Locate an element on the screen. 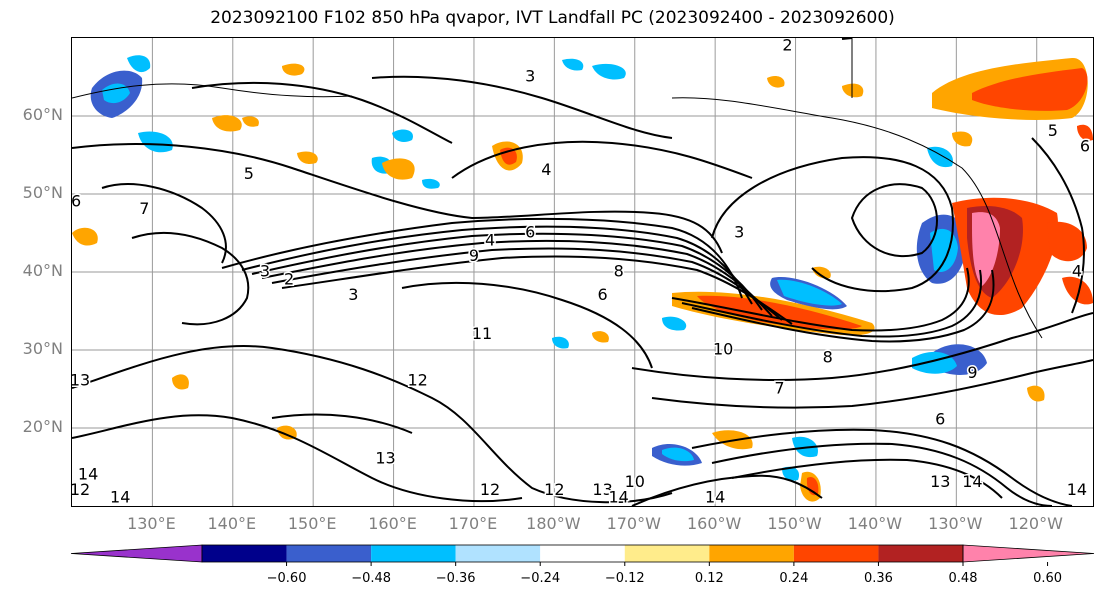 The height and width of the screenshot is (601, 1105). colorbar-tick-label: 0.12 is located at coordinates (709, 578).